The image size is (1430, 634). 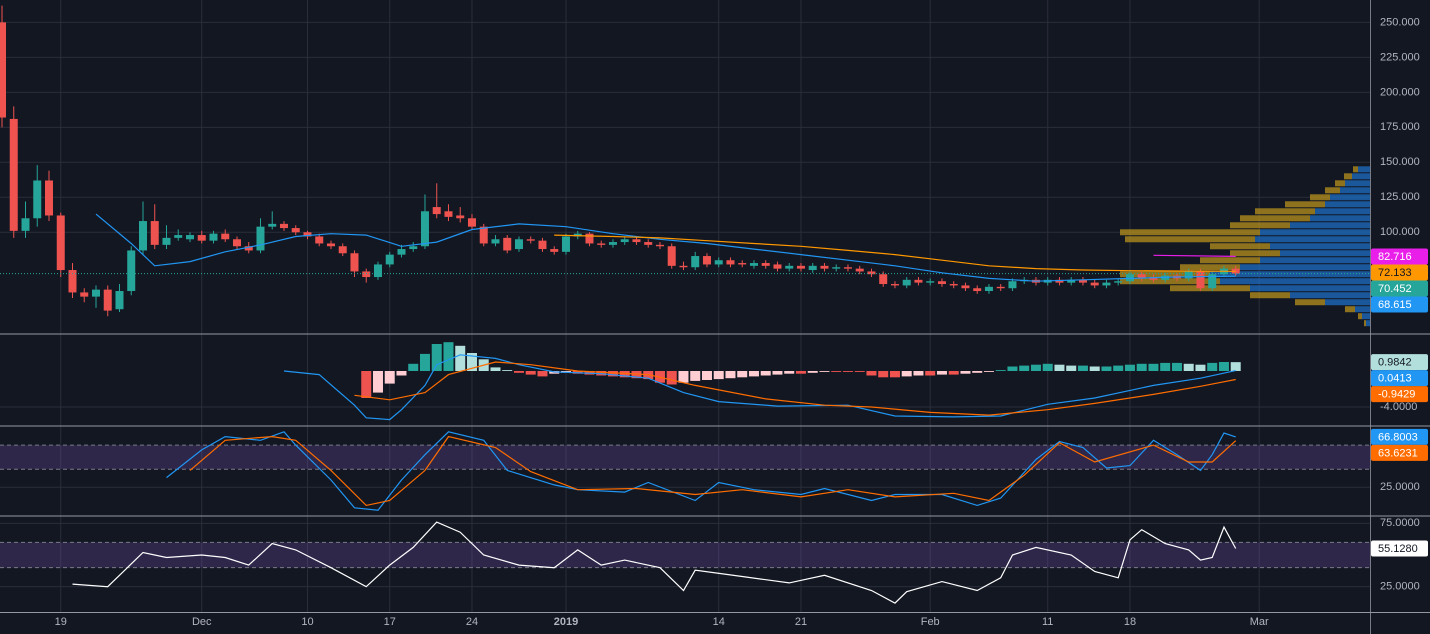 What do you see at coordinates (1395, 273) in the screenshot?
I see `price-label: 72.133` at bounding box center [1395, 273].